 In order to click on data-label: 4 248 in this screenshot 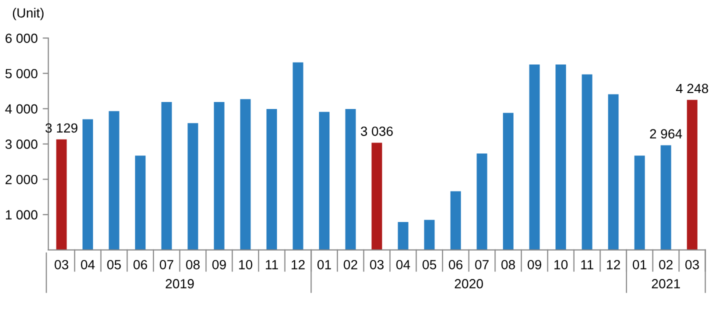, I will do `click(692, 89)`.